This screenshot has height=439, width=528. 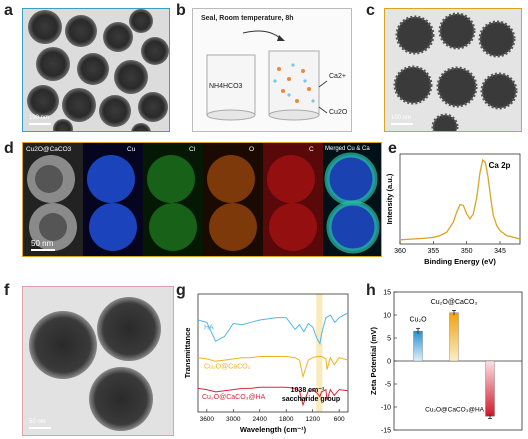 What do you see at coordinates (433, 251) in the screenshot?
I see `x-tick-label: 355` at bounding box center [433, 251].